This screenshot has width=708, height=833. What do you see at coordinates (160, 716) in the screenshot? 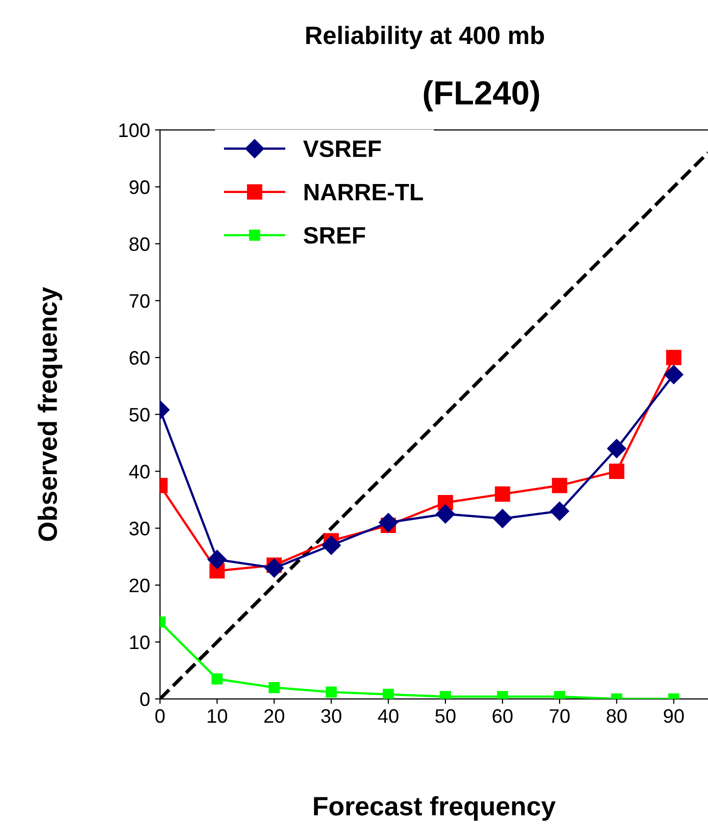
I see `x-tick-label: 0` at bounding box center [160, 716].